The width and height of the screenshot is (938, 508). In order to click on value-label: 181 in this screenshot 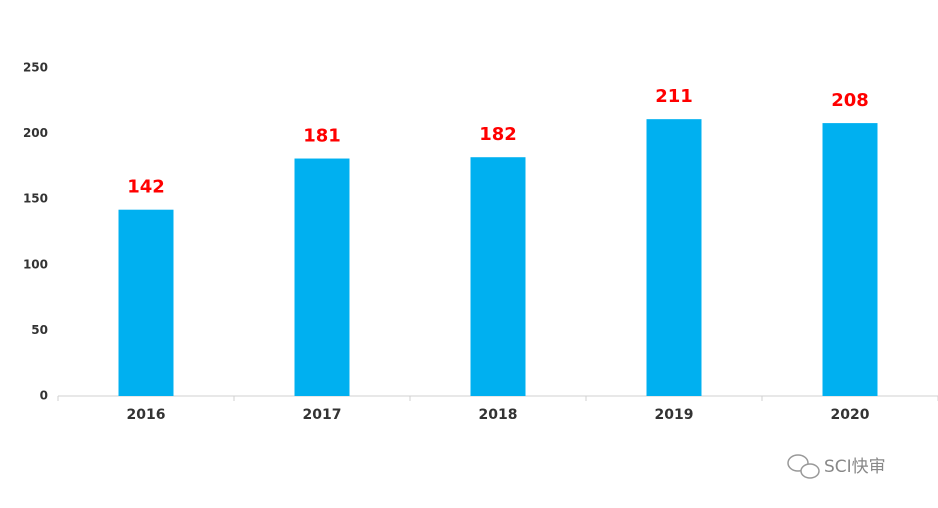, I will do `click(322, 136)`.